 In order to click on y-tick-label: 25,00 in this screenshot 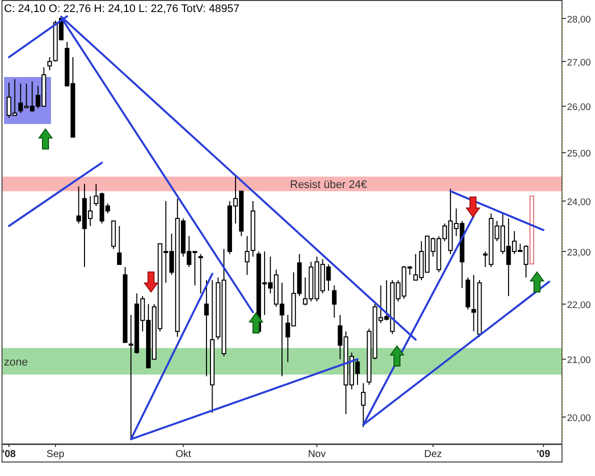, I will do `click(579, 154)`.